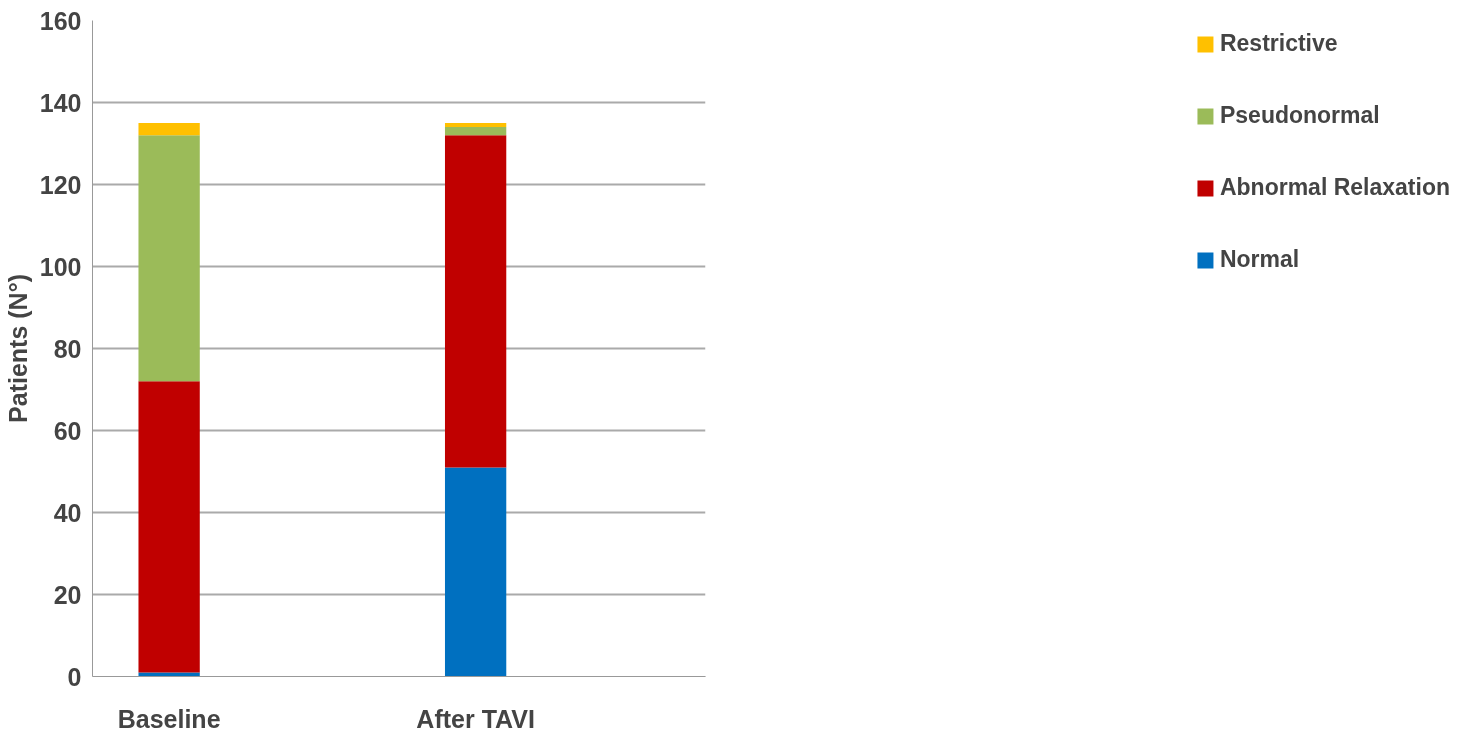 This screenshot has width=1470, height=744. Describe the element at coordinates (60, 184) in the screenshot. I see `y-tick-label: 120` at that location.